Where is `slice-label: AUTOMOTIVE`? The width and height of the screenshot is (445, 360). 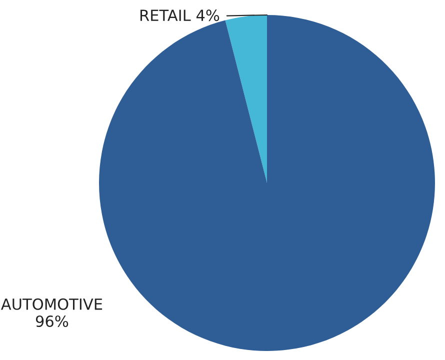
slice-label: AUTOMOTIVE is located at coordinates (51, 304).